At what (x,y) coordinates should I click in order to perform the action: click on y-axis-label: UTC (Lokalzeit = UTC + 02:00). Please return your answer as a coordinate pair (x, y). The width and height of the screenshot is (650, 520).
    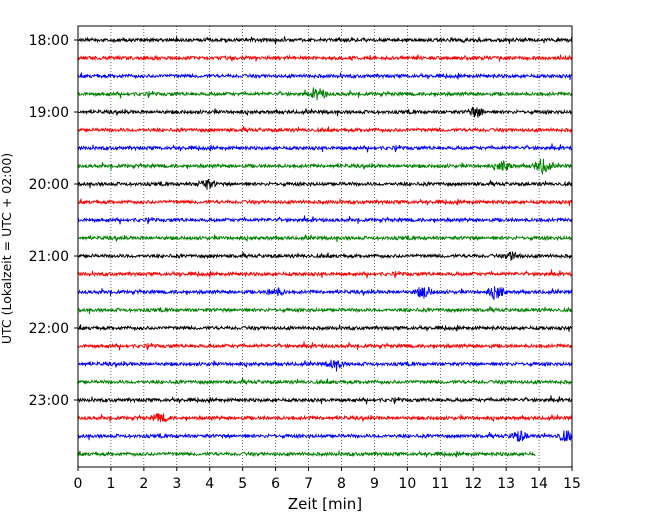
    Looking at the image, I should click on (7, 248).